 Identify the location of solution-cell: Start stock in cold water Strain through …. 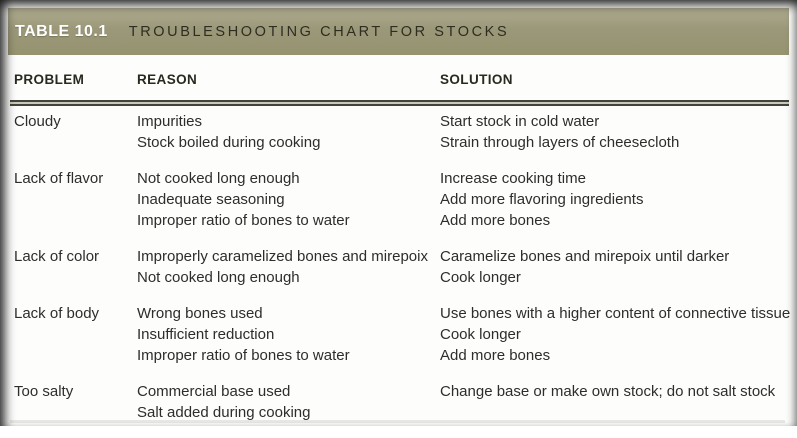
(618, 132).